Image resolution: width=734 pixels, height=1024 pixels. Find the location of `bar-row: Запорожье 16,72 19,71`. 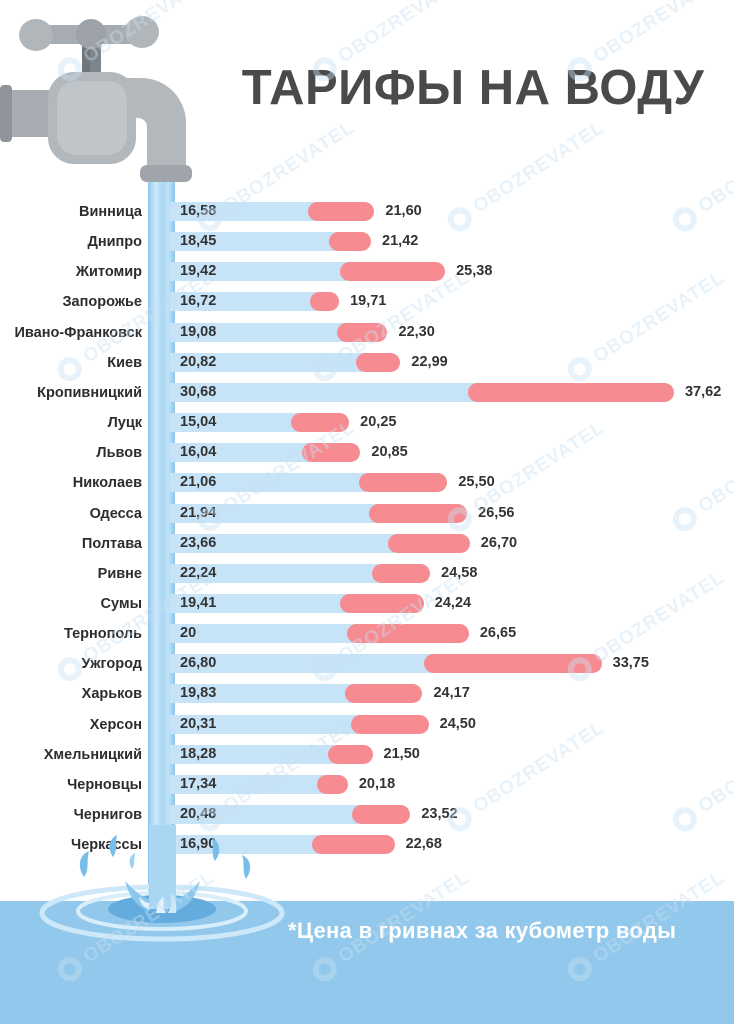

bar-row: Запорожье 16,72 19,71 is located at coordinates (367, 302).